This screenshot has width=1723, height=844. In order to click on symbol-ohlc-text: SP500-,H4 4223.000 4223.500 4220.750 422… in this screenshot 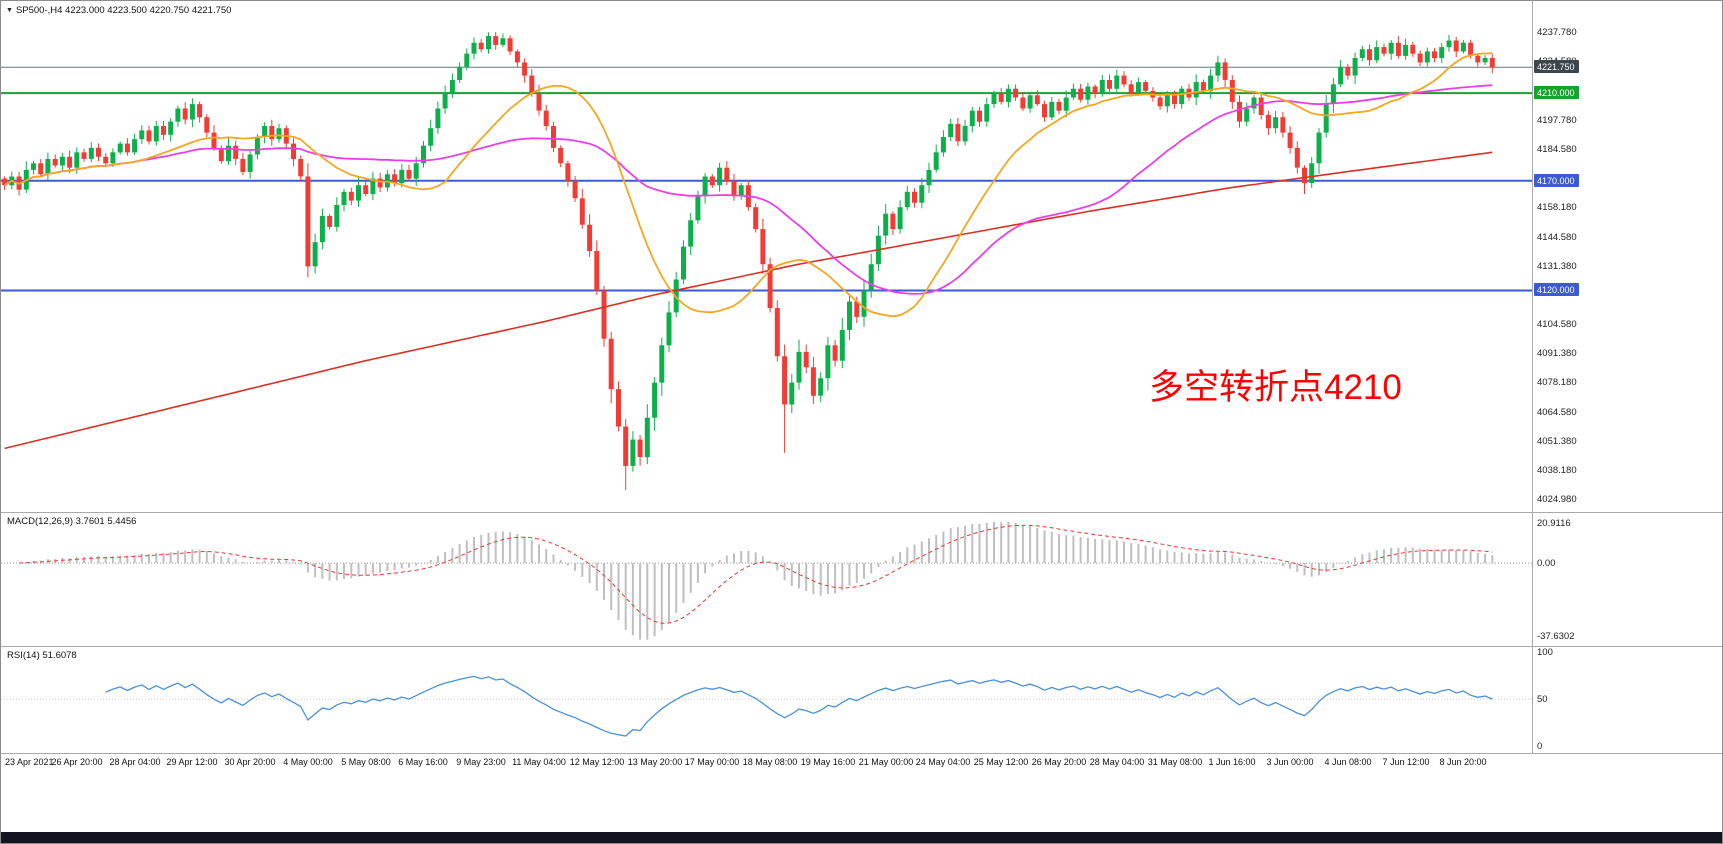, I will do `click(123, 10)`.